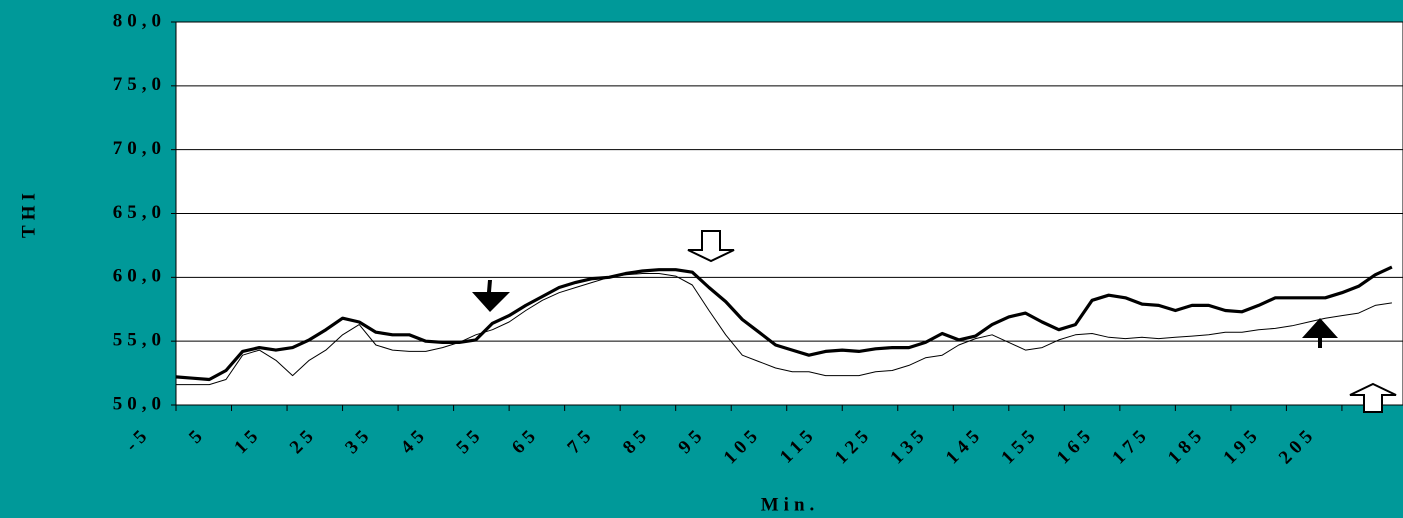 Image resolution: width=1403 pixels, height=518 pixels. I want to click on y-tick-label: 75,0, so click(139, 84).